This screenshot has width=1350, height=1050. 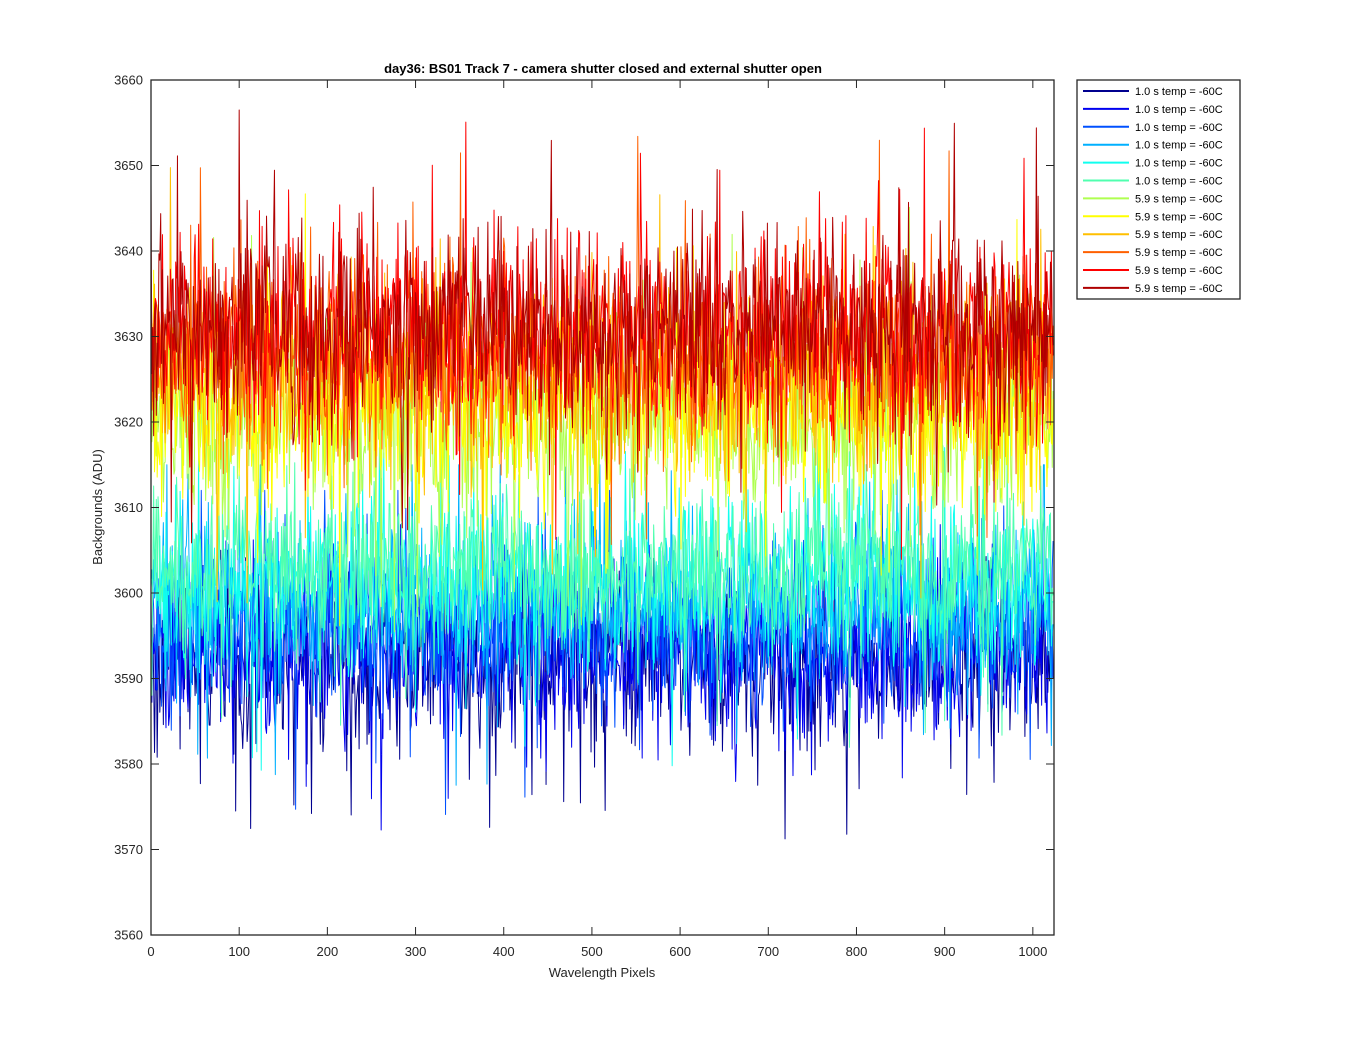 I want to click on x-tick-label: 200, so click(x=328, y=951).